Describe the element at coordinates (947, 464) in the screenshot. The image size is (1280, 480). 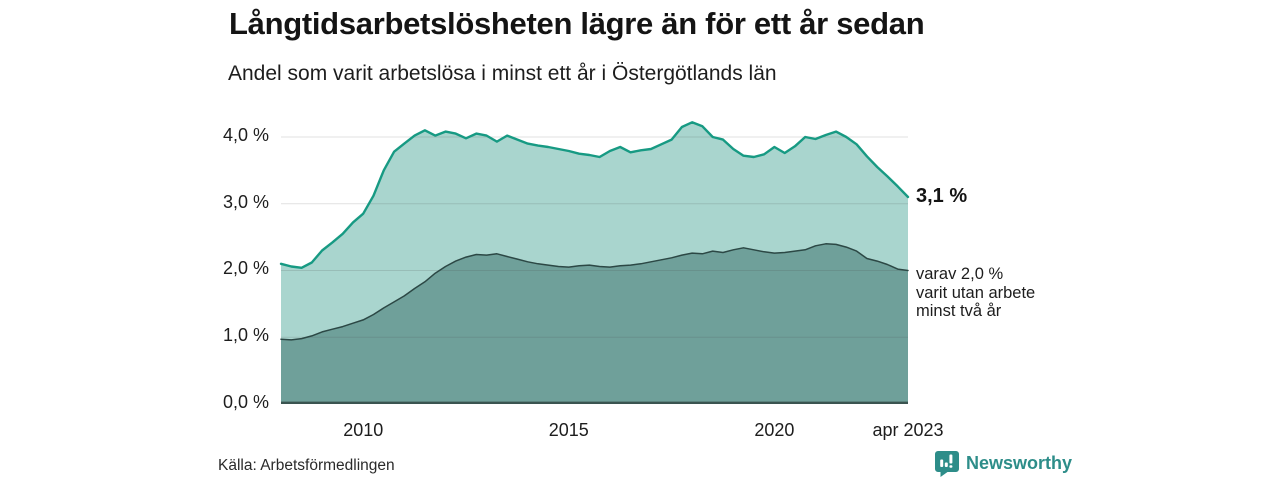
I see `newsworthy-logo-icon` at that location.